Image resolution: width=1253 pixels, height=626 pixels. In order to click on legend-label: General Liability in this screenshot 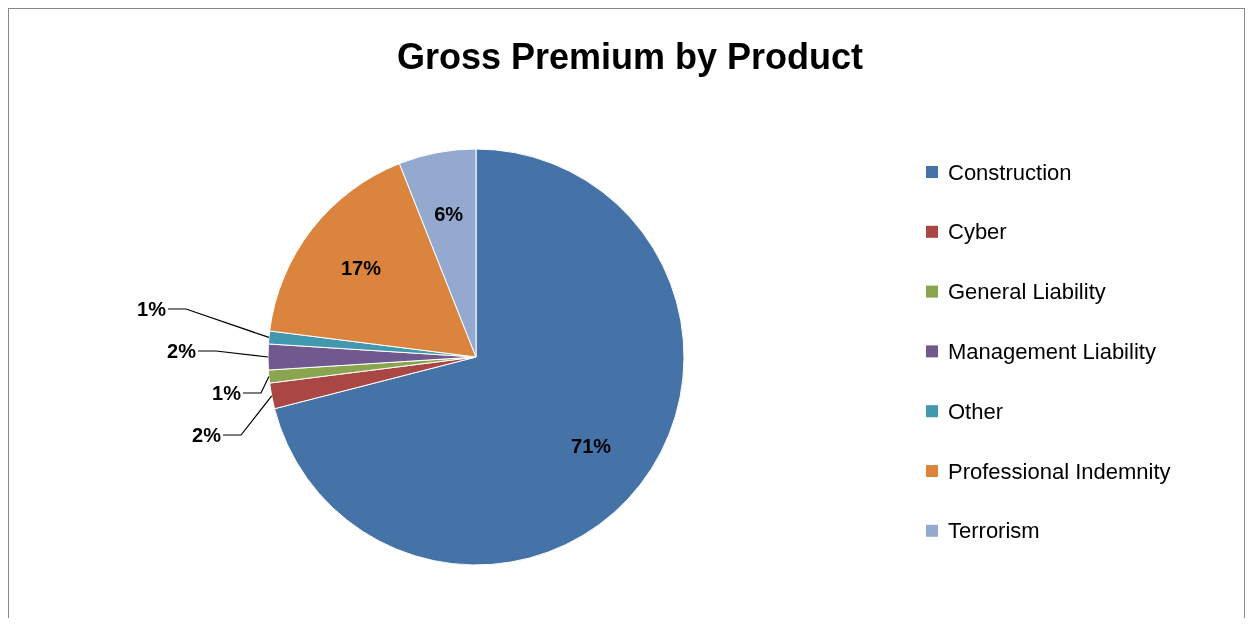, I will do `click(1027, 292)`.